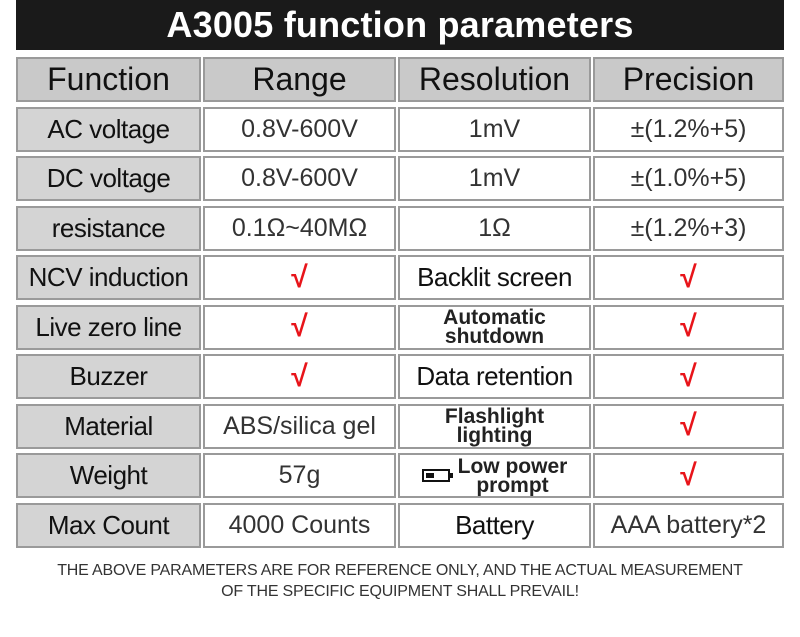  I want to click on row-ac-voltage-range: 0.8V-600V, so click(299, 129).